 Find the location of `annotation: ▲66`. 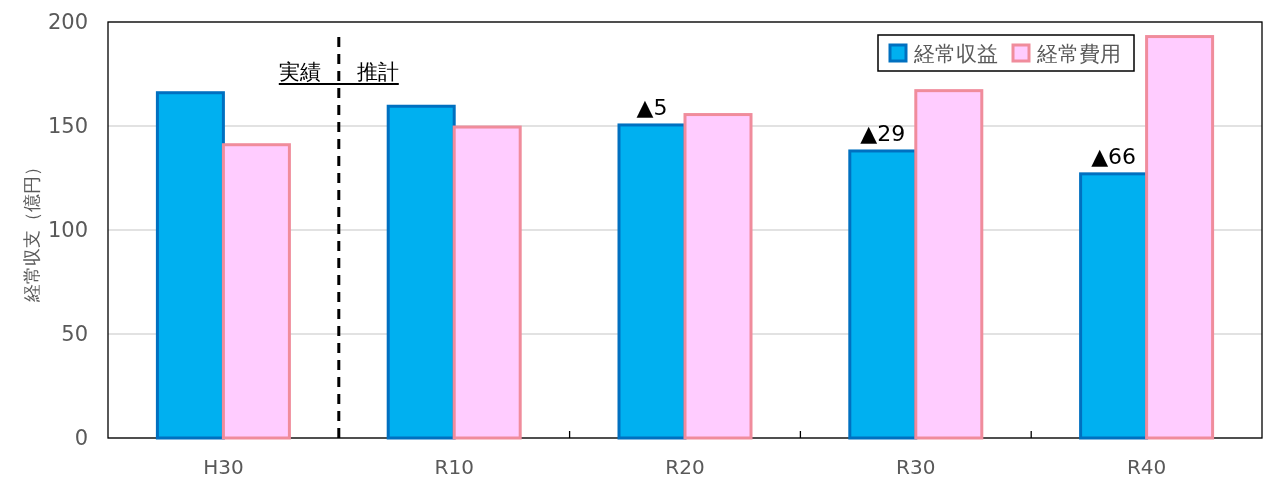

annotation: ▲66 is located at coordinates (1114, 156).